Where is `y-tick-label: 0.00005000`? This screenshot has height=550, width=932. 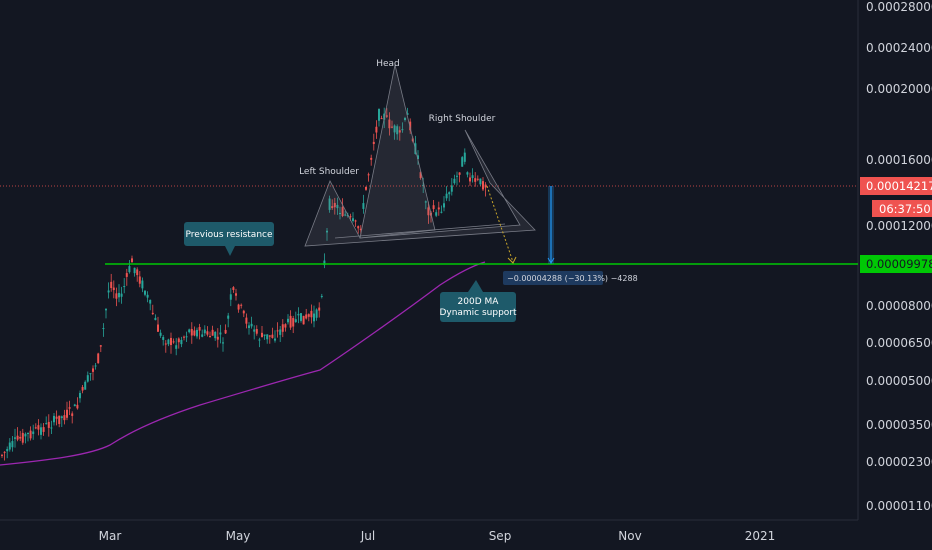
y-tick-label: 0.00005000 is located at coordinates (899, 381).